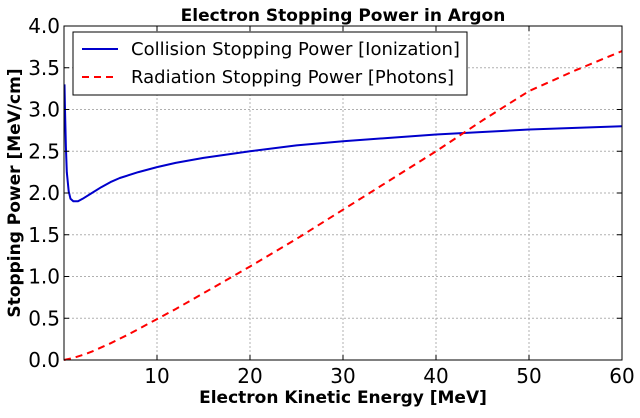 This screenshot has width=640, height=418. What do you see at coordinates (249, 376) in the screenshot?
I see `x-tick-label: 20` at bounding box center [249, 376].